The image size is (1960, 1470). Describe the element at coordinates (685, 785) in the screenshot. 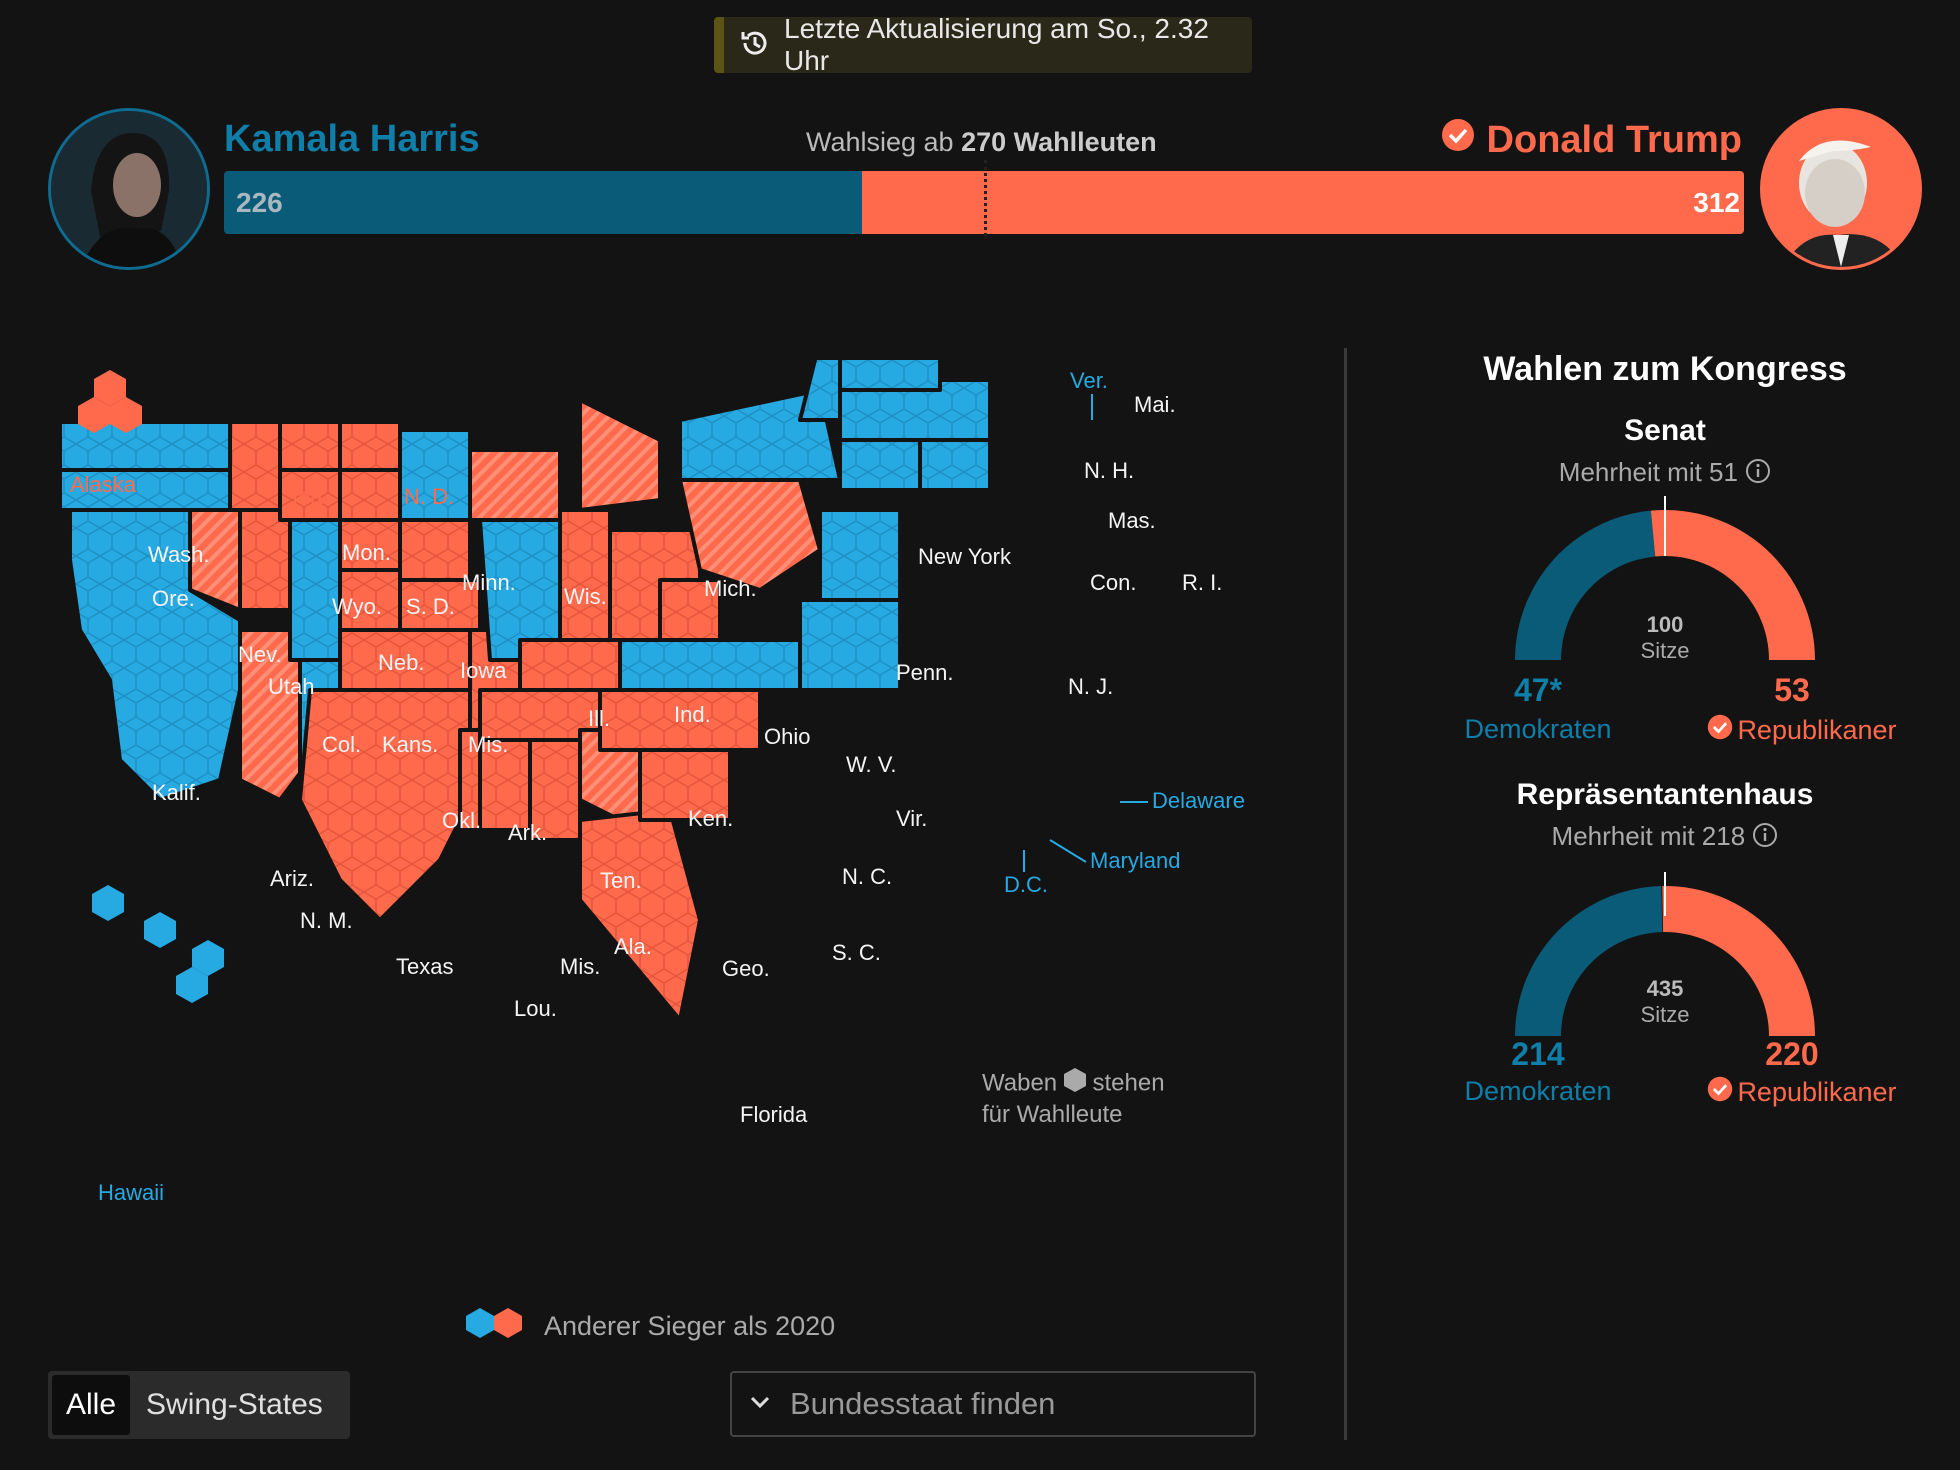

I see `state-south-carolina` at that location.